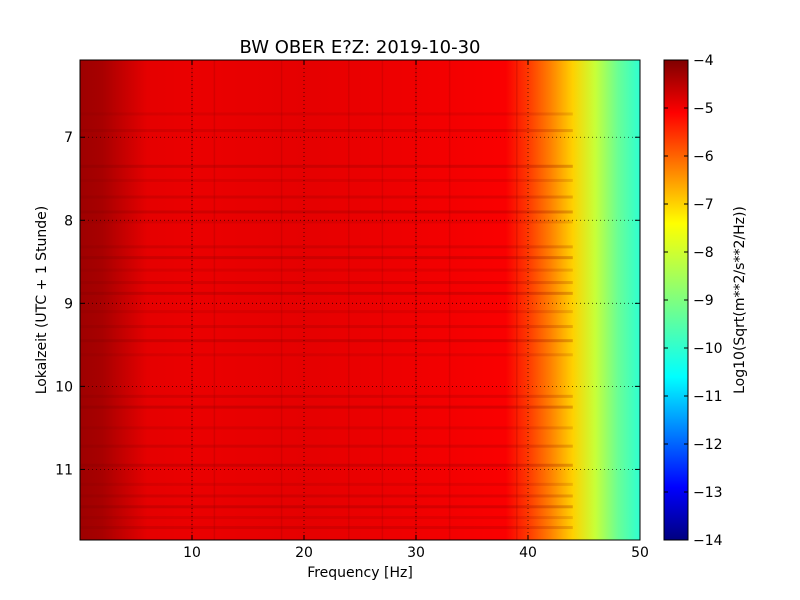 This screenshot has width=800, height=600. I want to click on colorbar-tick-label-5: −9, so click(703, 301).